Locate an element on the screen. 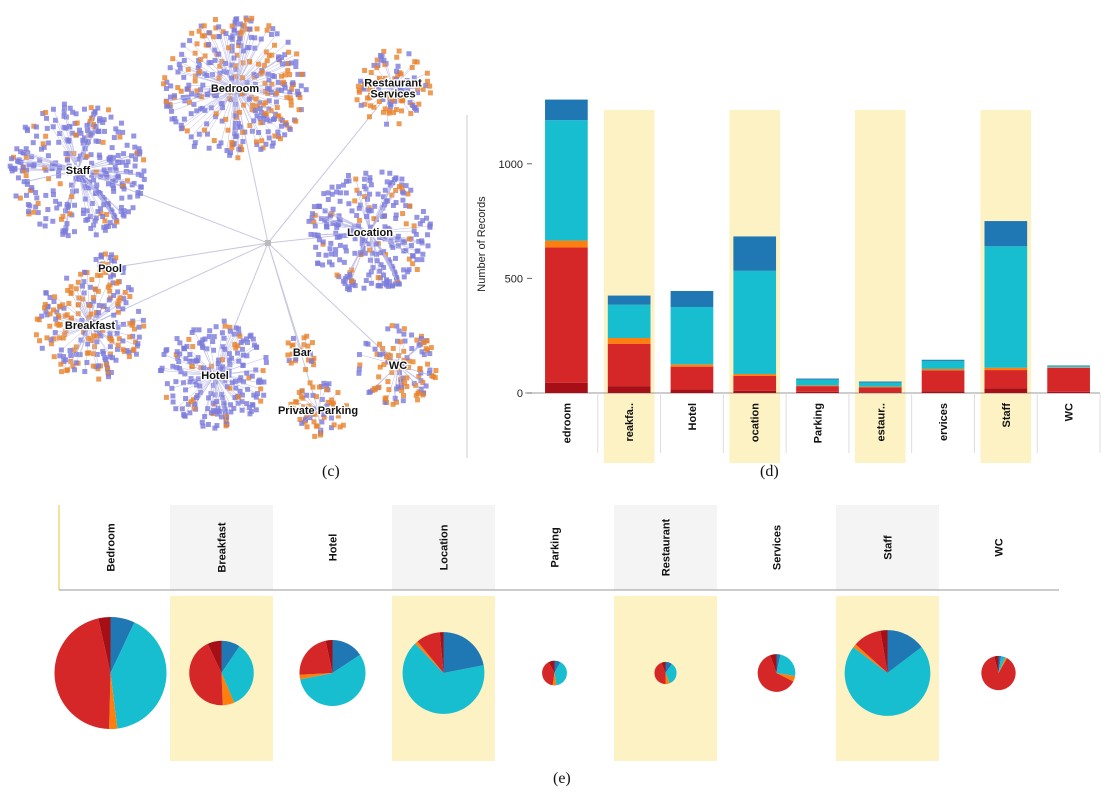 This screenshot has width=1115, height=794. cluster-private-parking is located at coordinates (319, 409).